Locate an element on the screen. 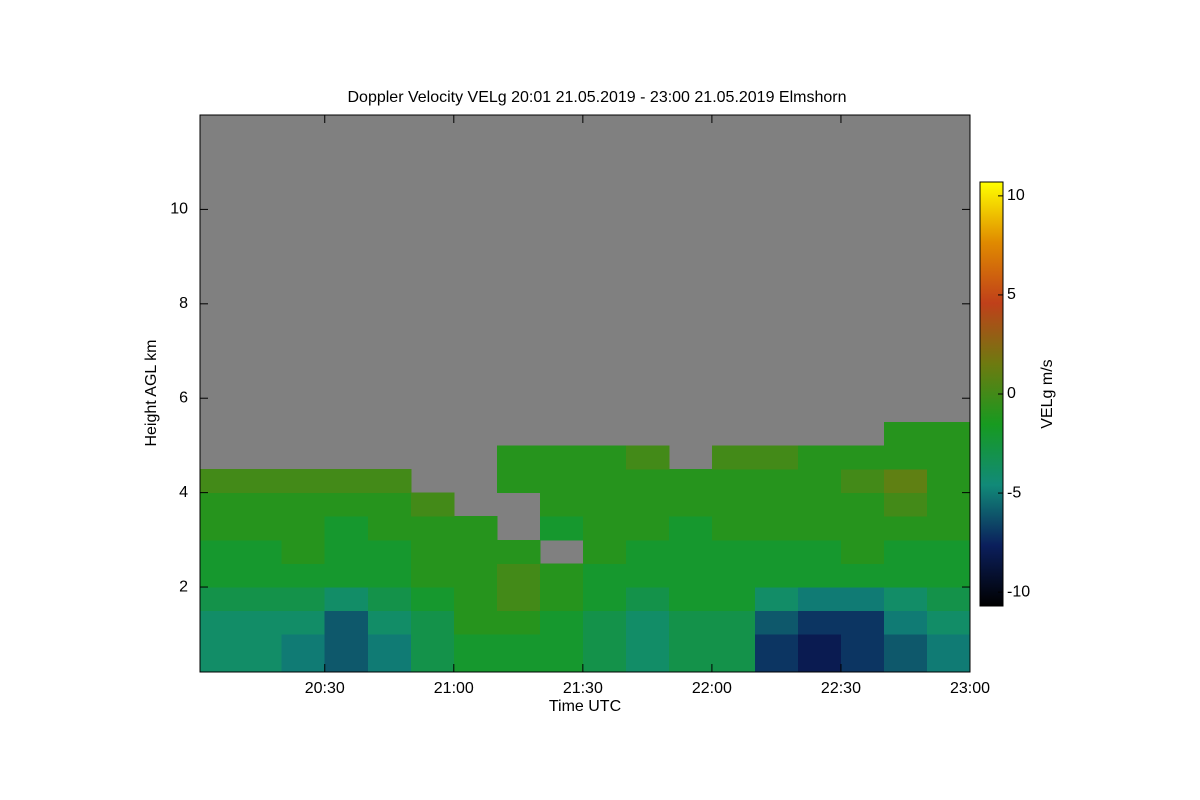 This screenshot has height=800, width=1200. colorbar-label: VELg m/s is located at coordinates (1047, 393).